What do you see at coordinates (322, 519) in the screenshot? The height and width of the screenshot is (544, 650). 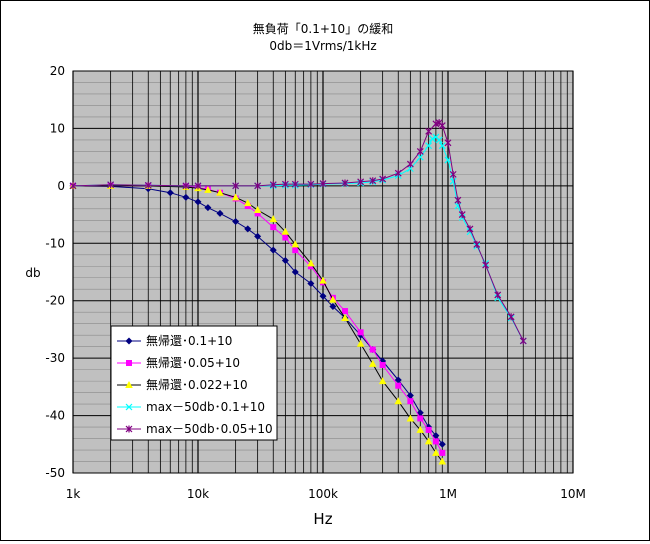 I see `x-axis-label: Hz` at bounding box center [322, 519].